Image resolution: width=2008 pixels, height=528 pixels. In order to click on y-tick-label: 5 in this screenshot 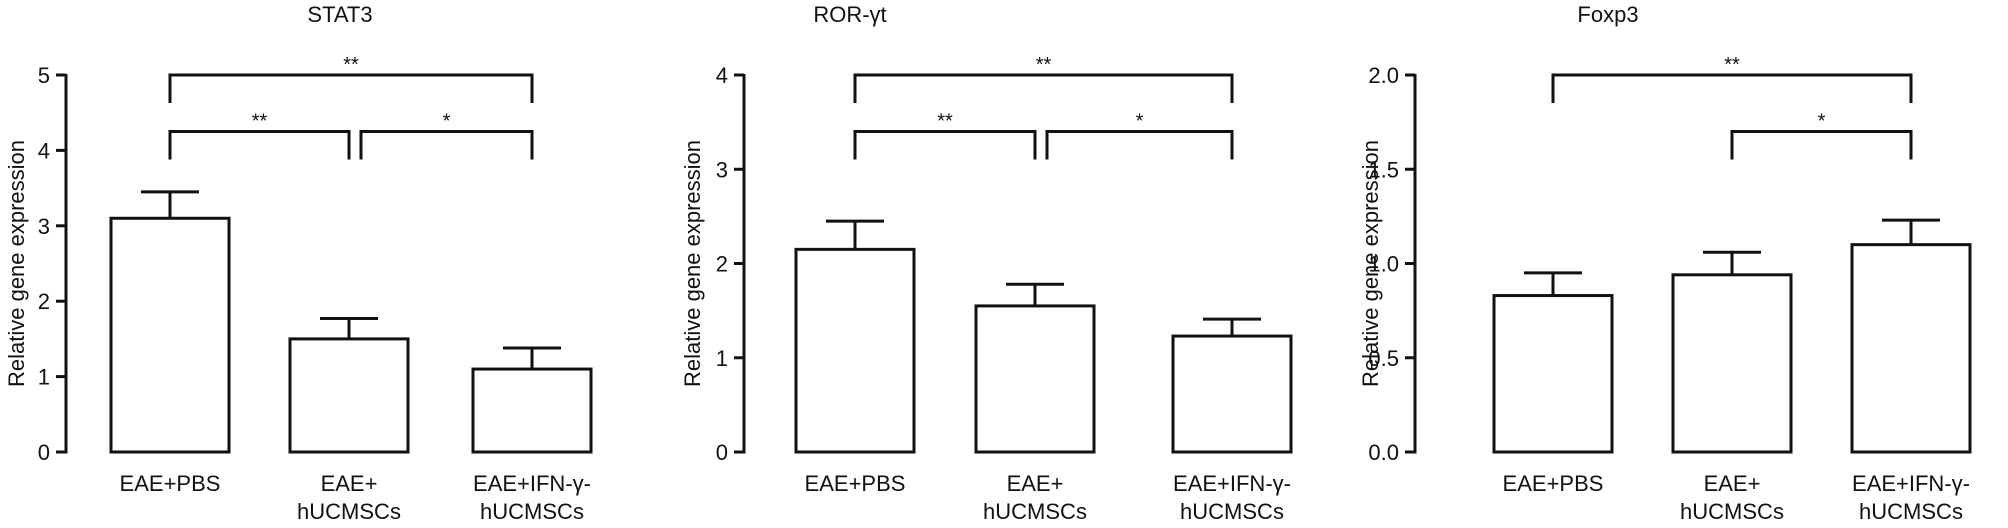, I will do `click(44, 75)`.